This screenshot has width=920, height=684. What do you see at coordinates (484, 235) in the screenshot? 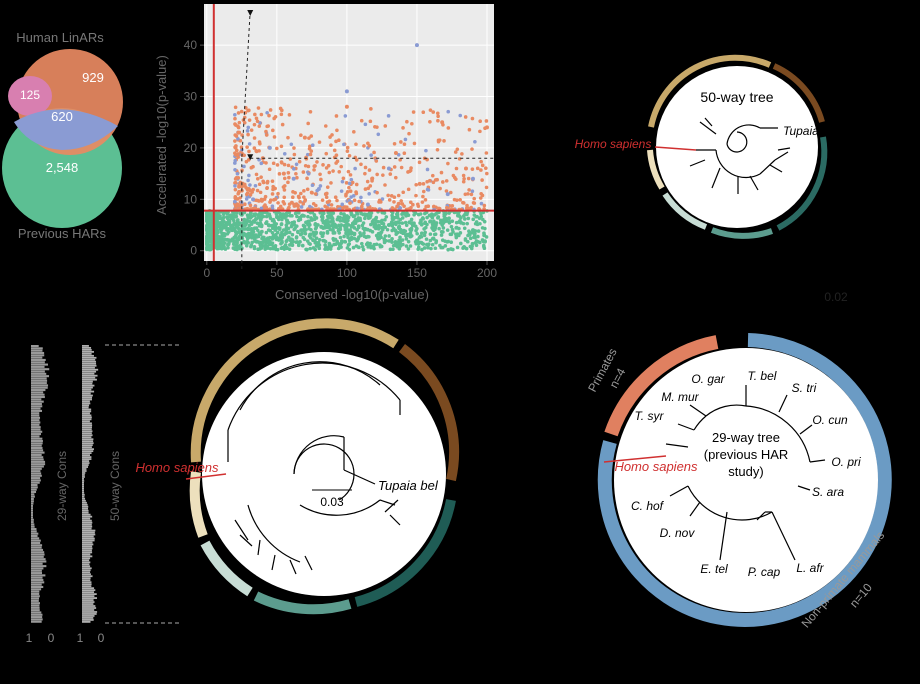
I see `data-point` at bounding box center [484, 235].